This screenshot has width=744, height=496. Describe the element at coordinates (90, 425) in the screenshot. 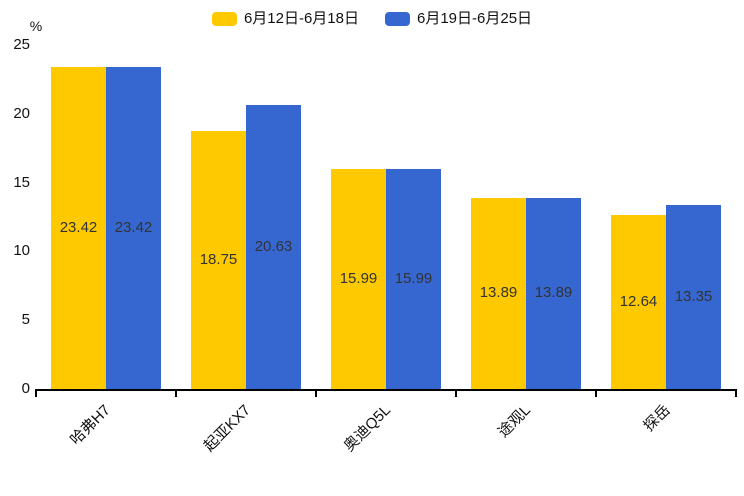

I see `x-axis-label: 哈弗H7` at that location.